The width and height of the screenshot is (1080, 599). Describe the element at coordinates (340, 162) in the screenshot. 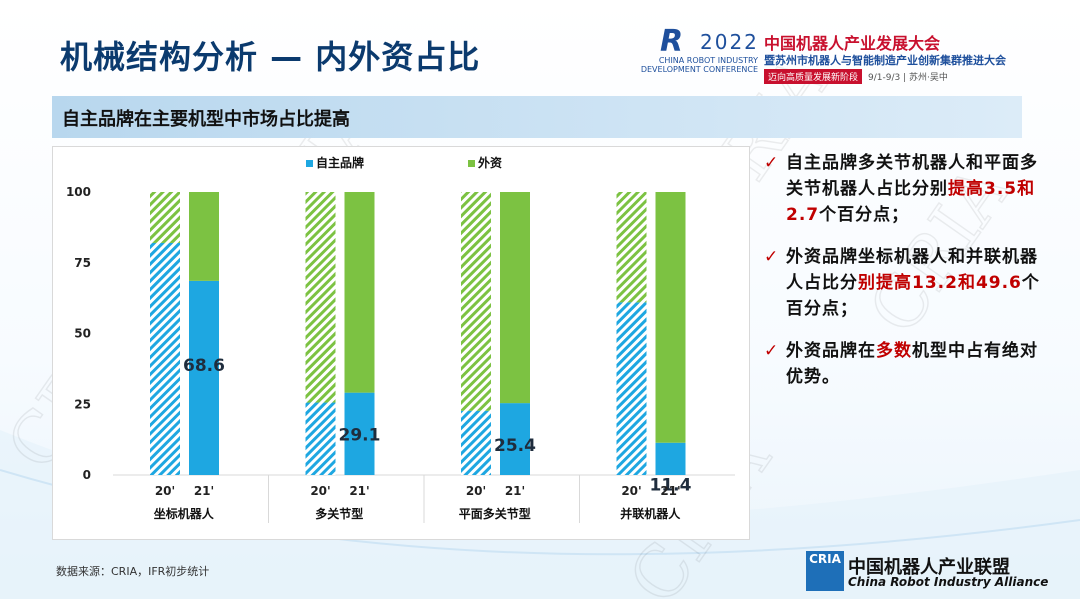

I see `legend-label: 自主品牌` at that location.